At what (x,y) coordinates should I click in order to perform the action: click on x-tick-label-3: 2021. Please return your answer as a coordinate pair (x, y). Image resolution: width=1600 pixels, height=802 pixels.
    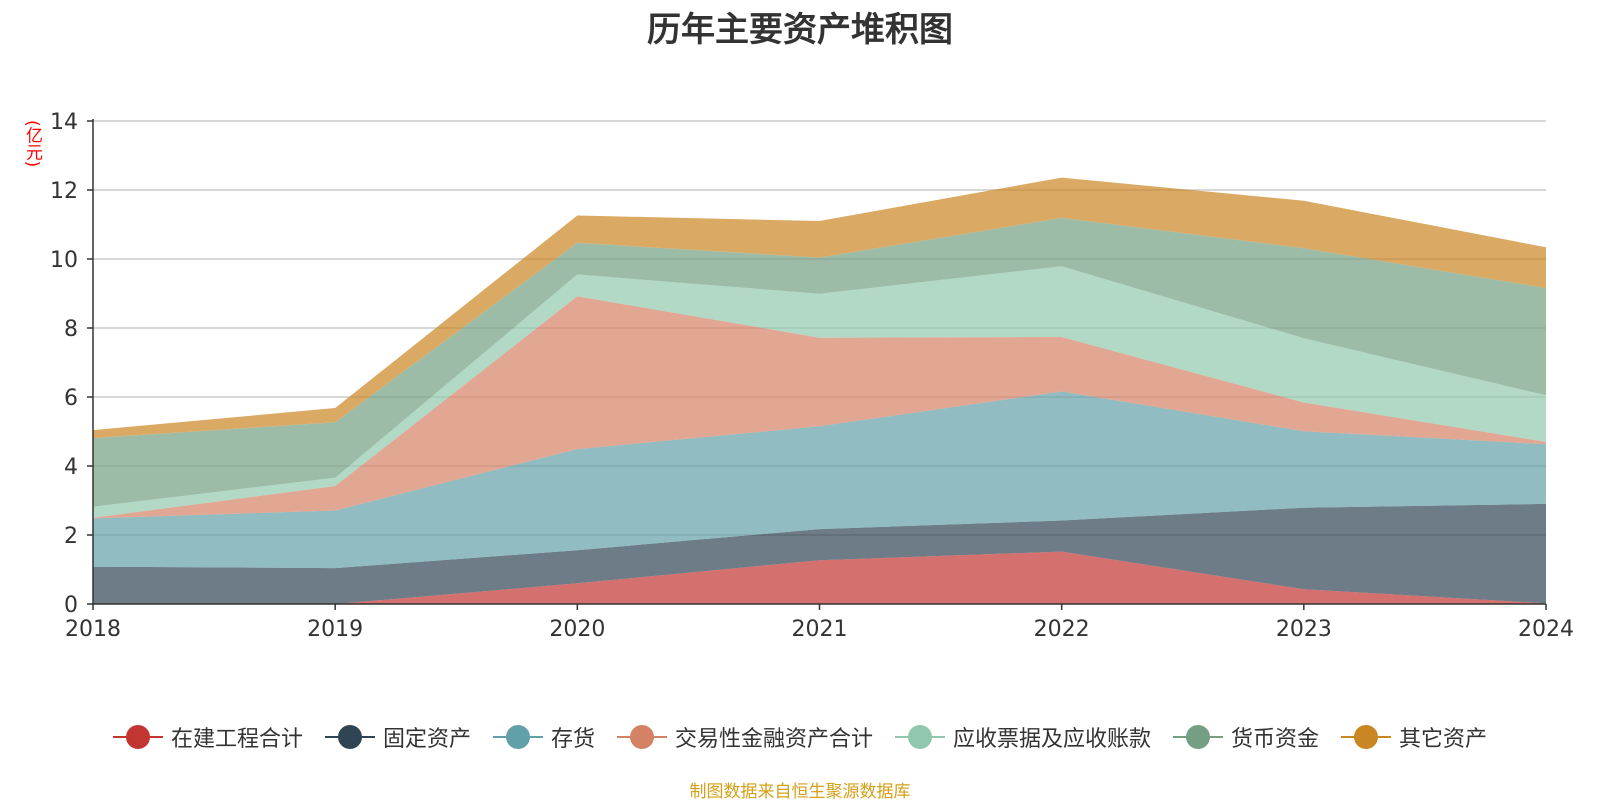
    Looking at the image, I should click on (820, 629).